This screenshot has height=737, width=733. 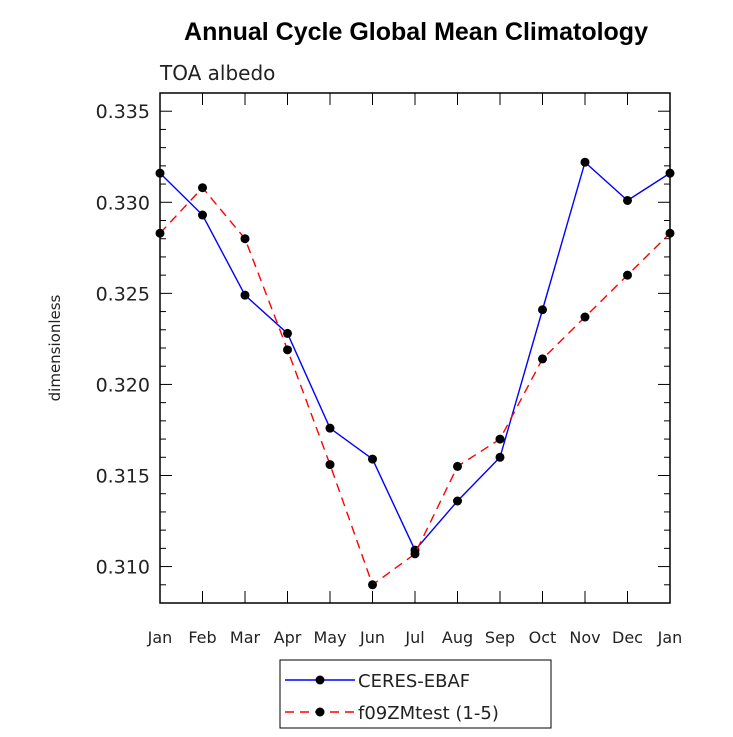 What do you see at coordinates (584, 637) in the screenshot?
I see `x-tick-label: Nov` at bounding box center [584, 637].